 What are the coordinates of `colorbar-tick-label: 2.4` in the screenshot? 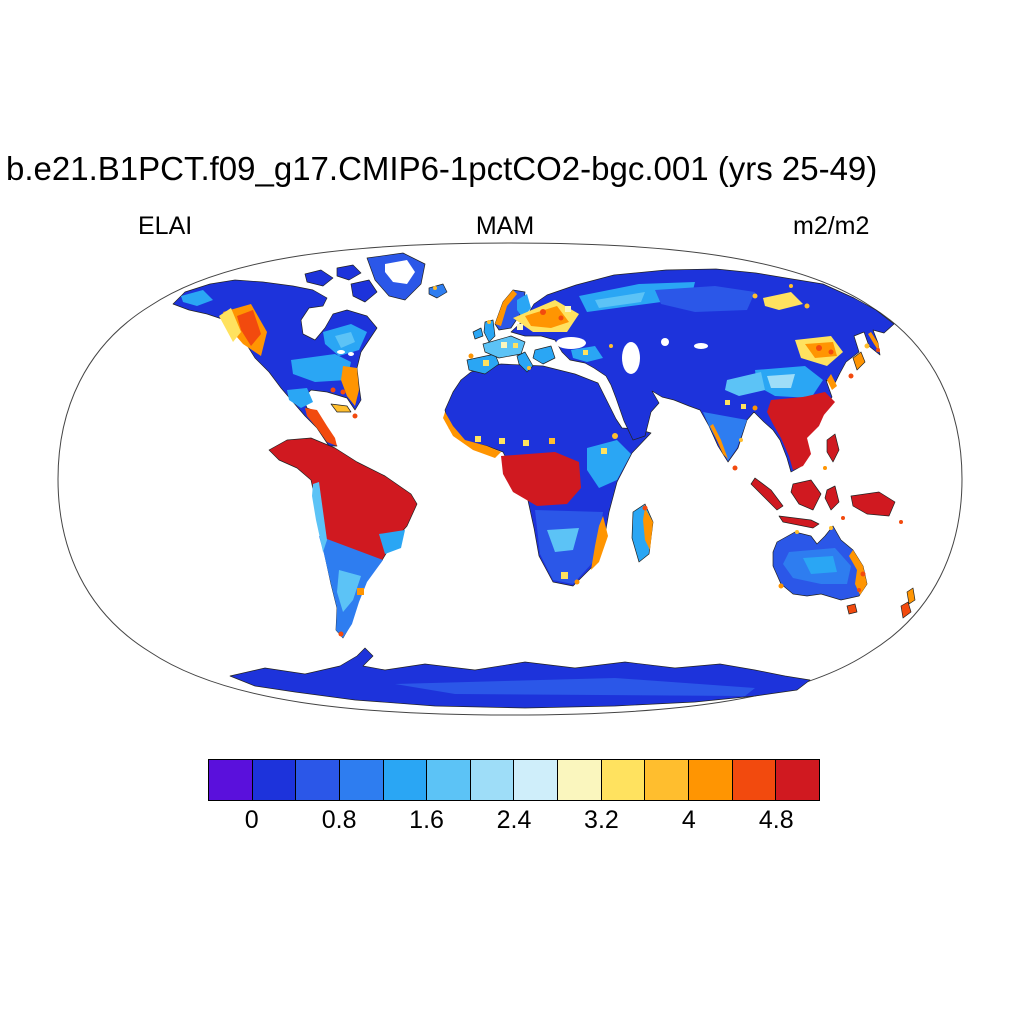 It's located at (514, 820).